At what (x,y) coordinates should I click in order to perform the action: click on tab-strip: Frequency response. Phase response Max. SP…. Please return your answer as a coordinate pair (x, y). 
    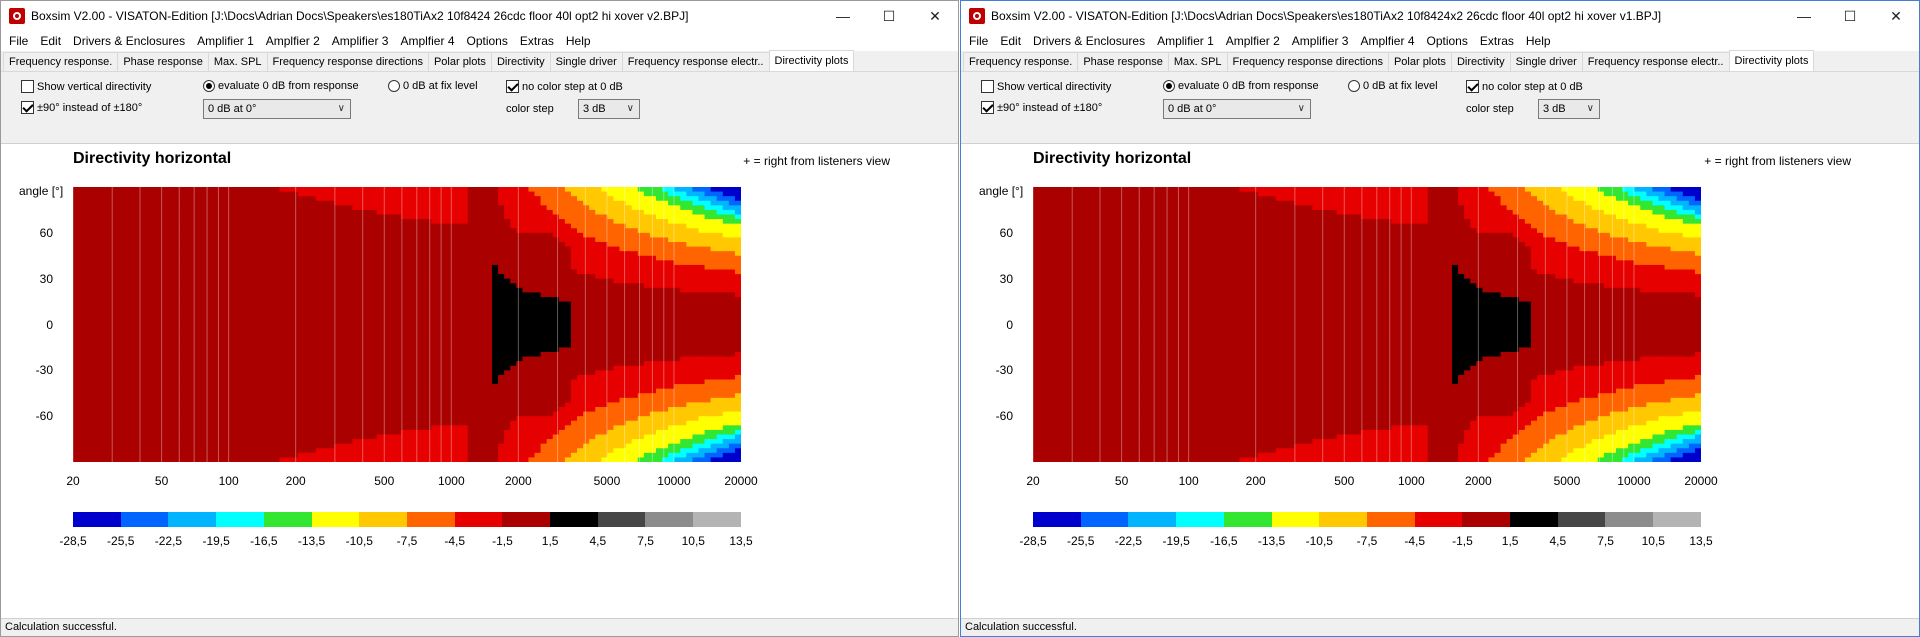
    Looking at the image, I should click on (1440, 61).